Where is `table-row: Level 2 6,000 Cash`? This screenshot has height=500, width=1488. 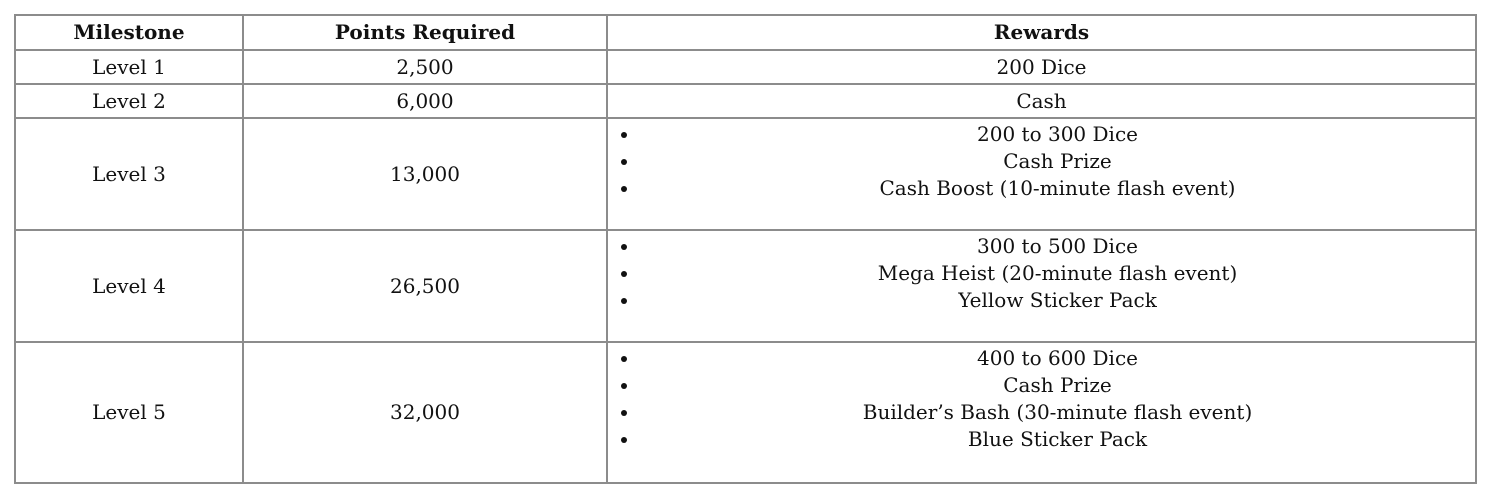 table-row: Level 2 6,000 Cash is located at coordinates (745, 101).